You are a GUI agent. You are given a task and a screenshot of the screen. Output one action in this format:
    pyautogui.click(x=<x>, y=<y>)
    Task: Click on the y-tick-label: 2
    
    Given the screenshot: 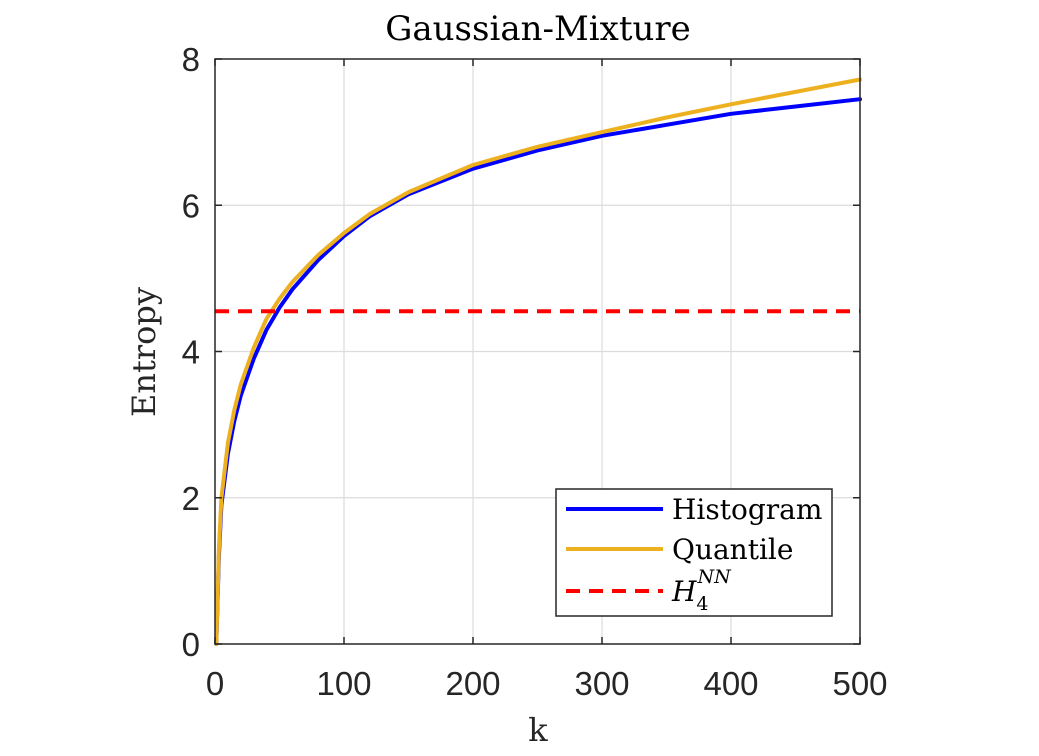 What is the action you would take?
    pyautogui.click(x=191, y=498)
    